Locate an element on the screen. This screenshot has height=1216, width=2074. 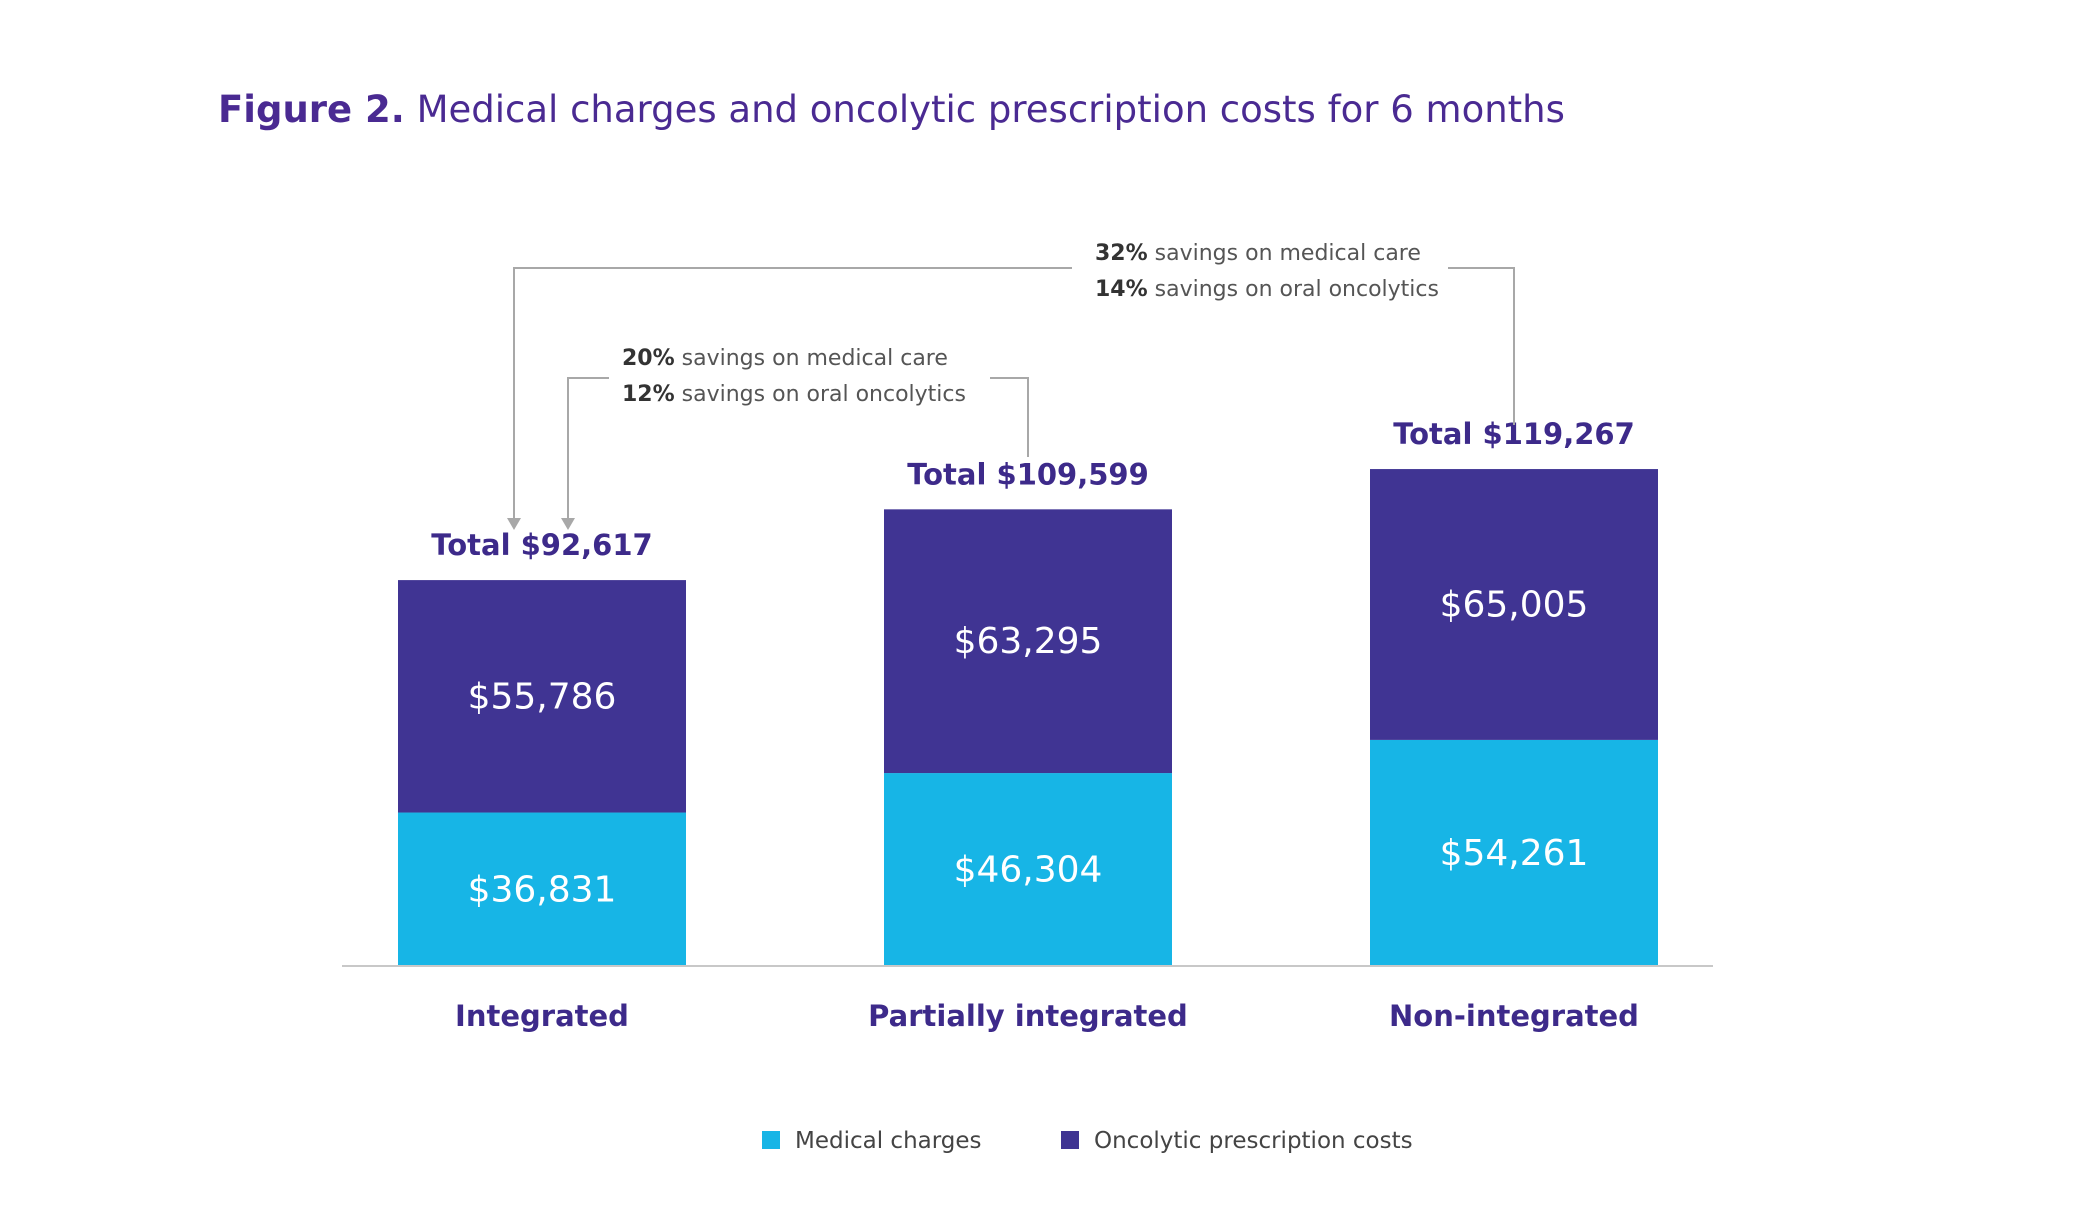
value-label-oncolytic-2: $63,295 is located at coordinates (1028, 641).